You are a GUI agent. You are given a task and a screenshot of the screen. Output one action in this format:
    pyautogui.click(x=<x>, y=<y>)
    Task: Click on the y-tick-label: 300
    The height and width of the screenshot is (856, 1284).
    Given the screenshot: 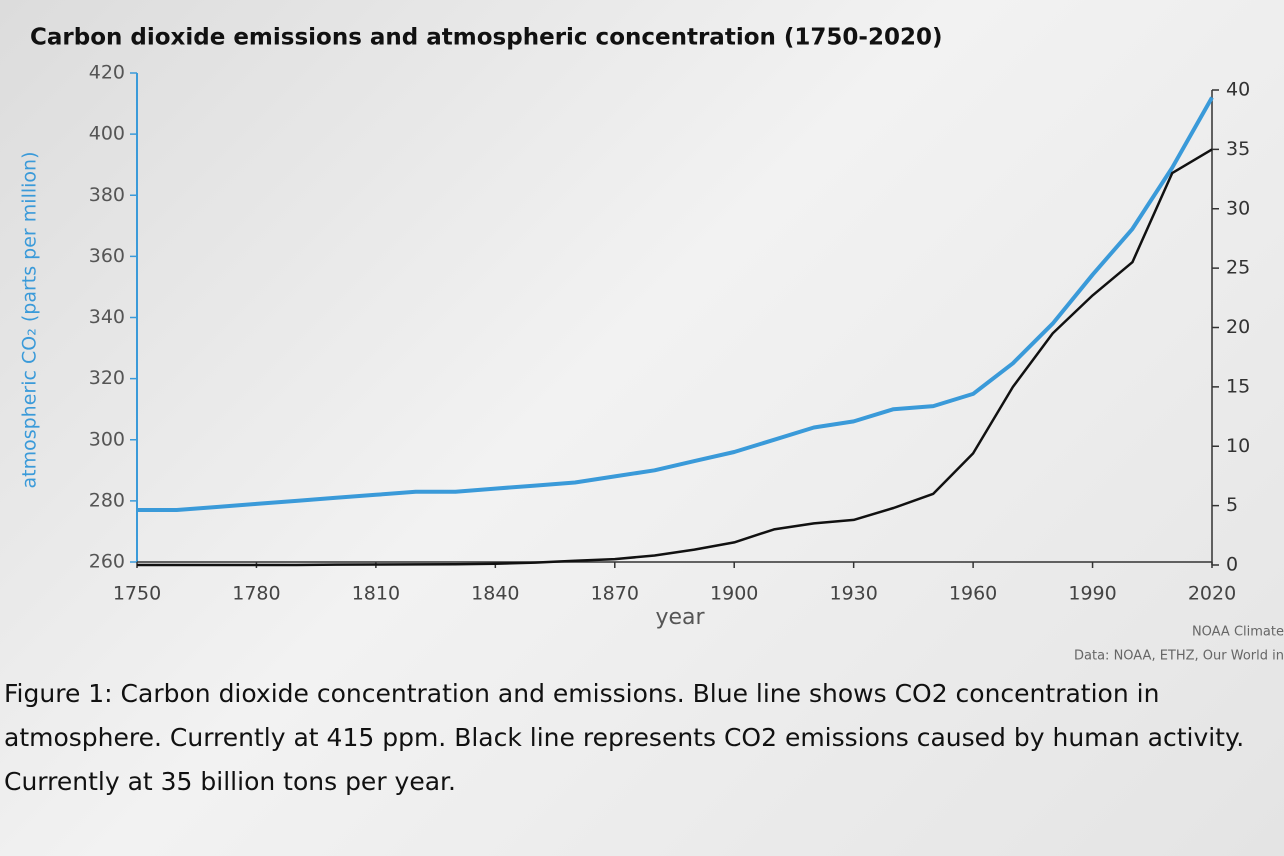 What is the action you would take?
    pyautogui.click(x=107, y=439)
    